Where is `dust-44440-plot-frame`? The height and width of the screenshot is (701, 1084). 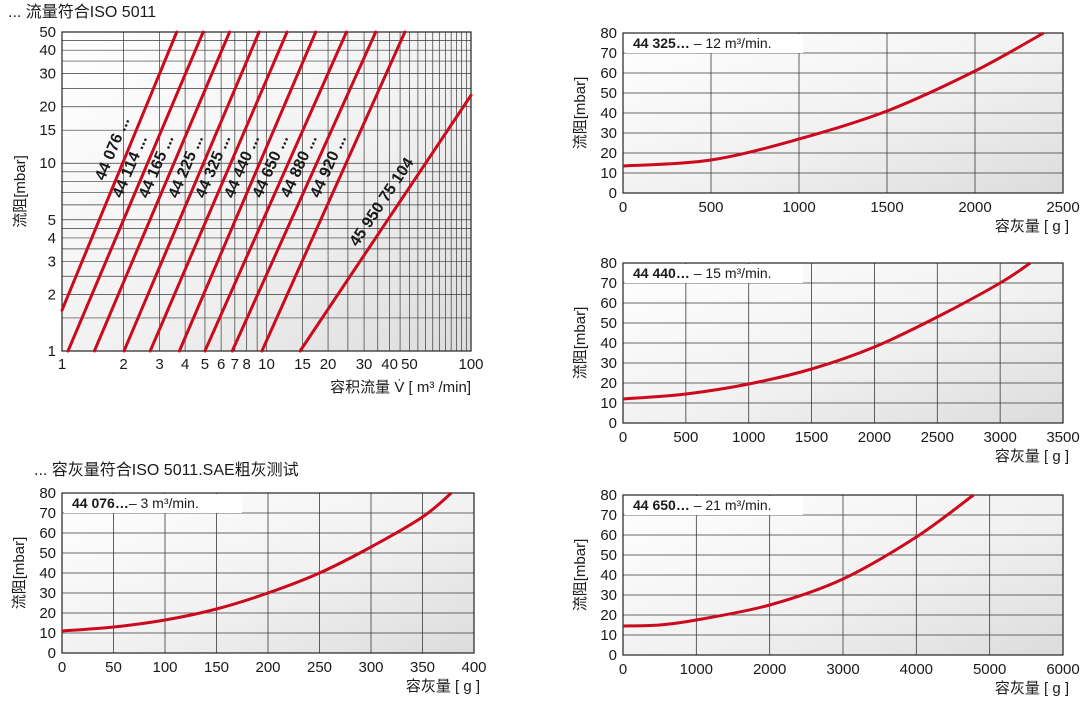 dust-44440-plot-frame is located at coordinates (843, 343).